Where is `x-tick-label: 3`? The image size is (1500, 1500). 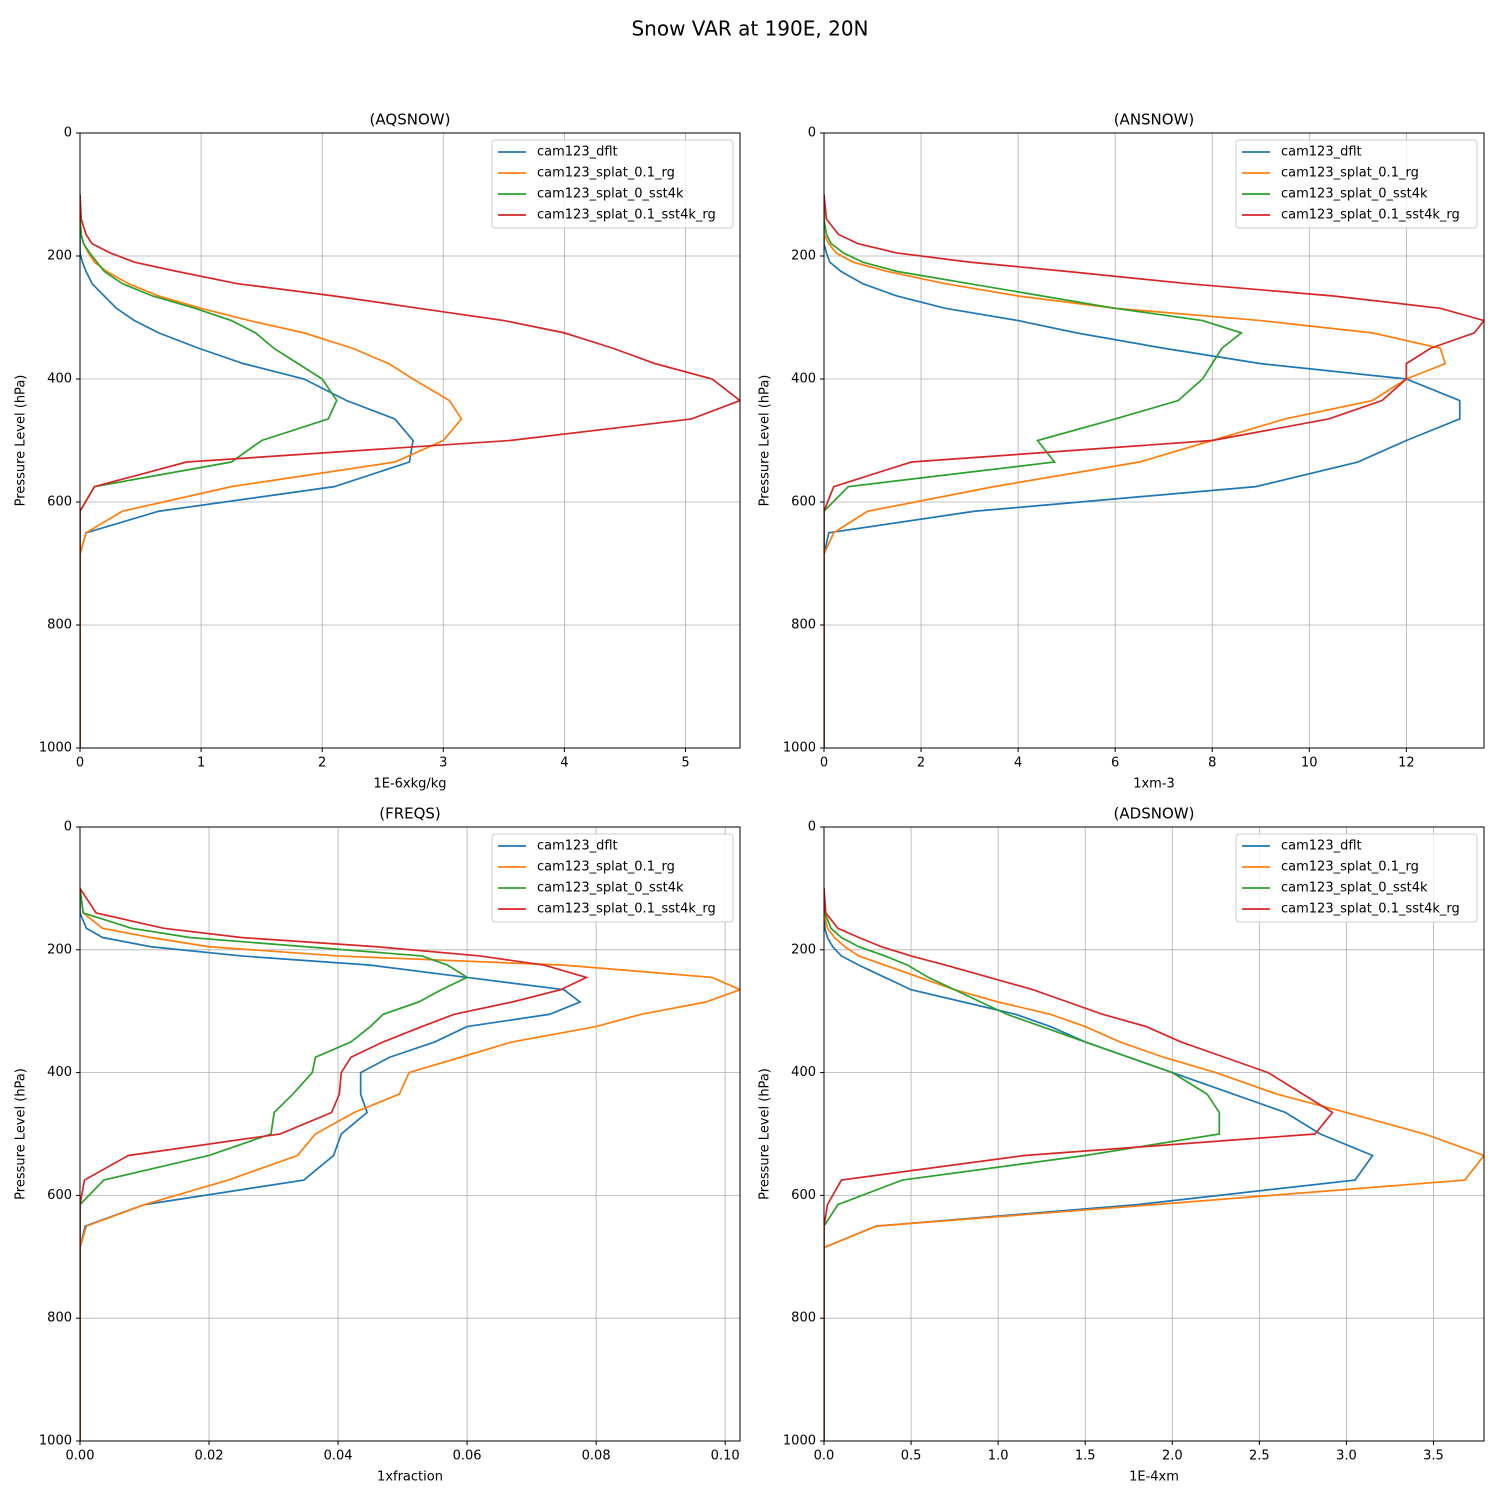 x-tick-label: 3 is located at coordinates (443, 763).